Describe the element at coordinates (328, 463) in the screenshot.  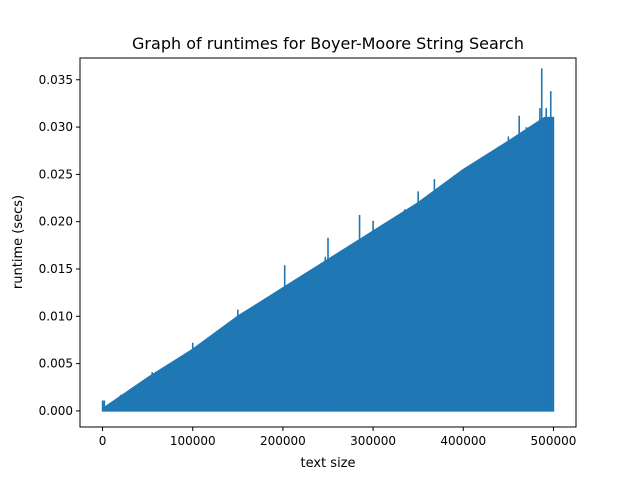
I see `x-axis-label: text size` at that location.